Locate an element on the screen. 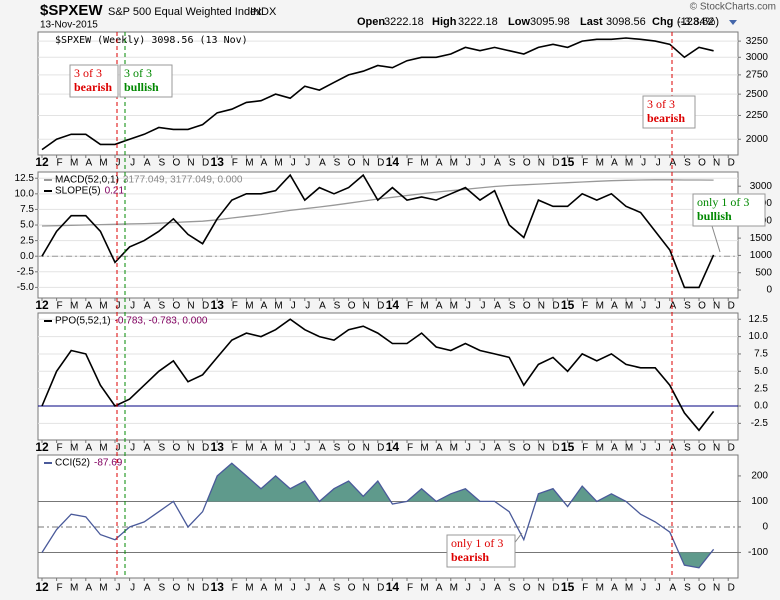 This screenshot has height=600, width=780. quote-value: -123.62 is located at coordinates (695, 22).